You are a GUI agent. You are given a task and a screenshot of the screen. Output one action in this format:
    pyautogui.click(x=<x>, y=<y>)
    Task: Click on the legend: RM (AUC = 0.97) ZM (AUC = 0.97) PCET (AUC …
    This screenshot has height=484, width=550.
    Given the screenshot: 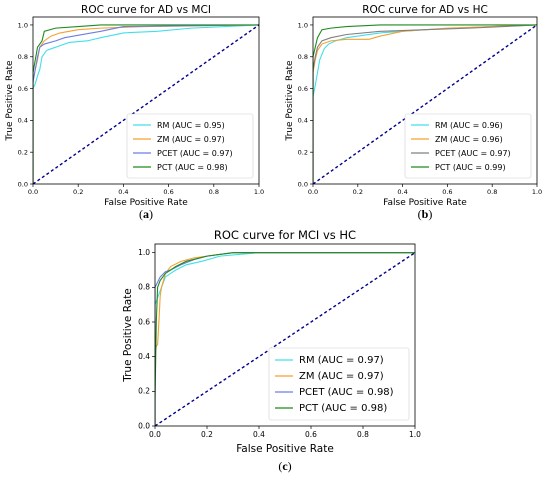 What is the action you would take?
    pyautogui.click(x=339, y=384)
    